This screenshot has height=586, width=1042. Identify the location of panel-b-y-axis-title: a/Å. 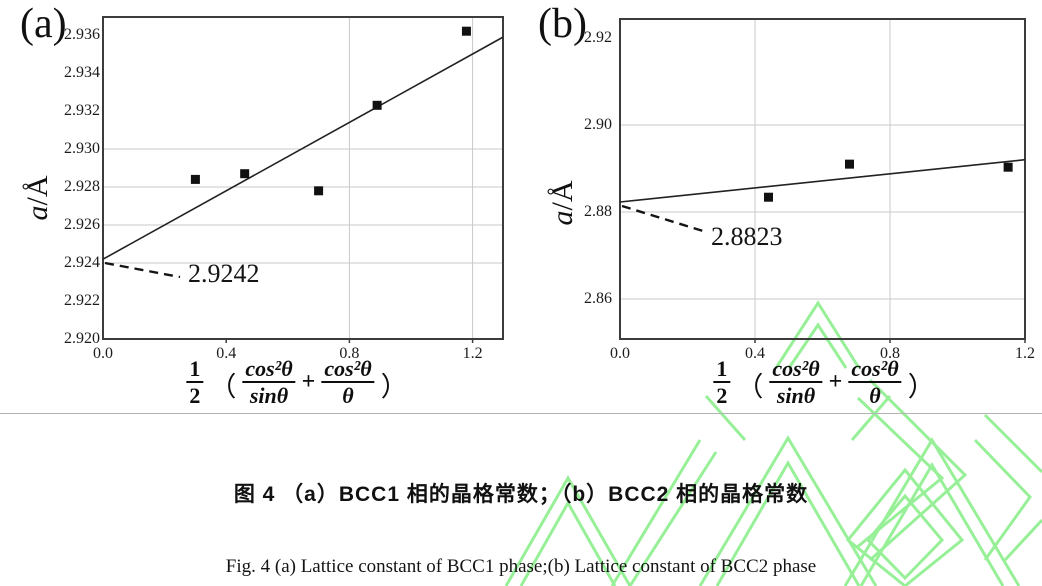
(563, 203).